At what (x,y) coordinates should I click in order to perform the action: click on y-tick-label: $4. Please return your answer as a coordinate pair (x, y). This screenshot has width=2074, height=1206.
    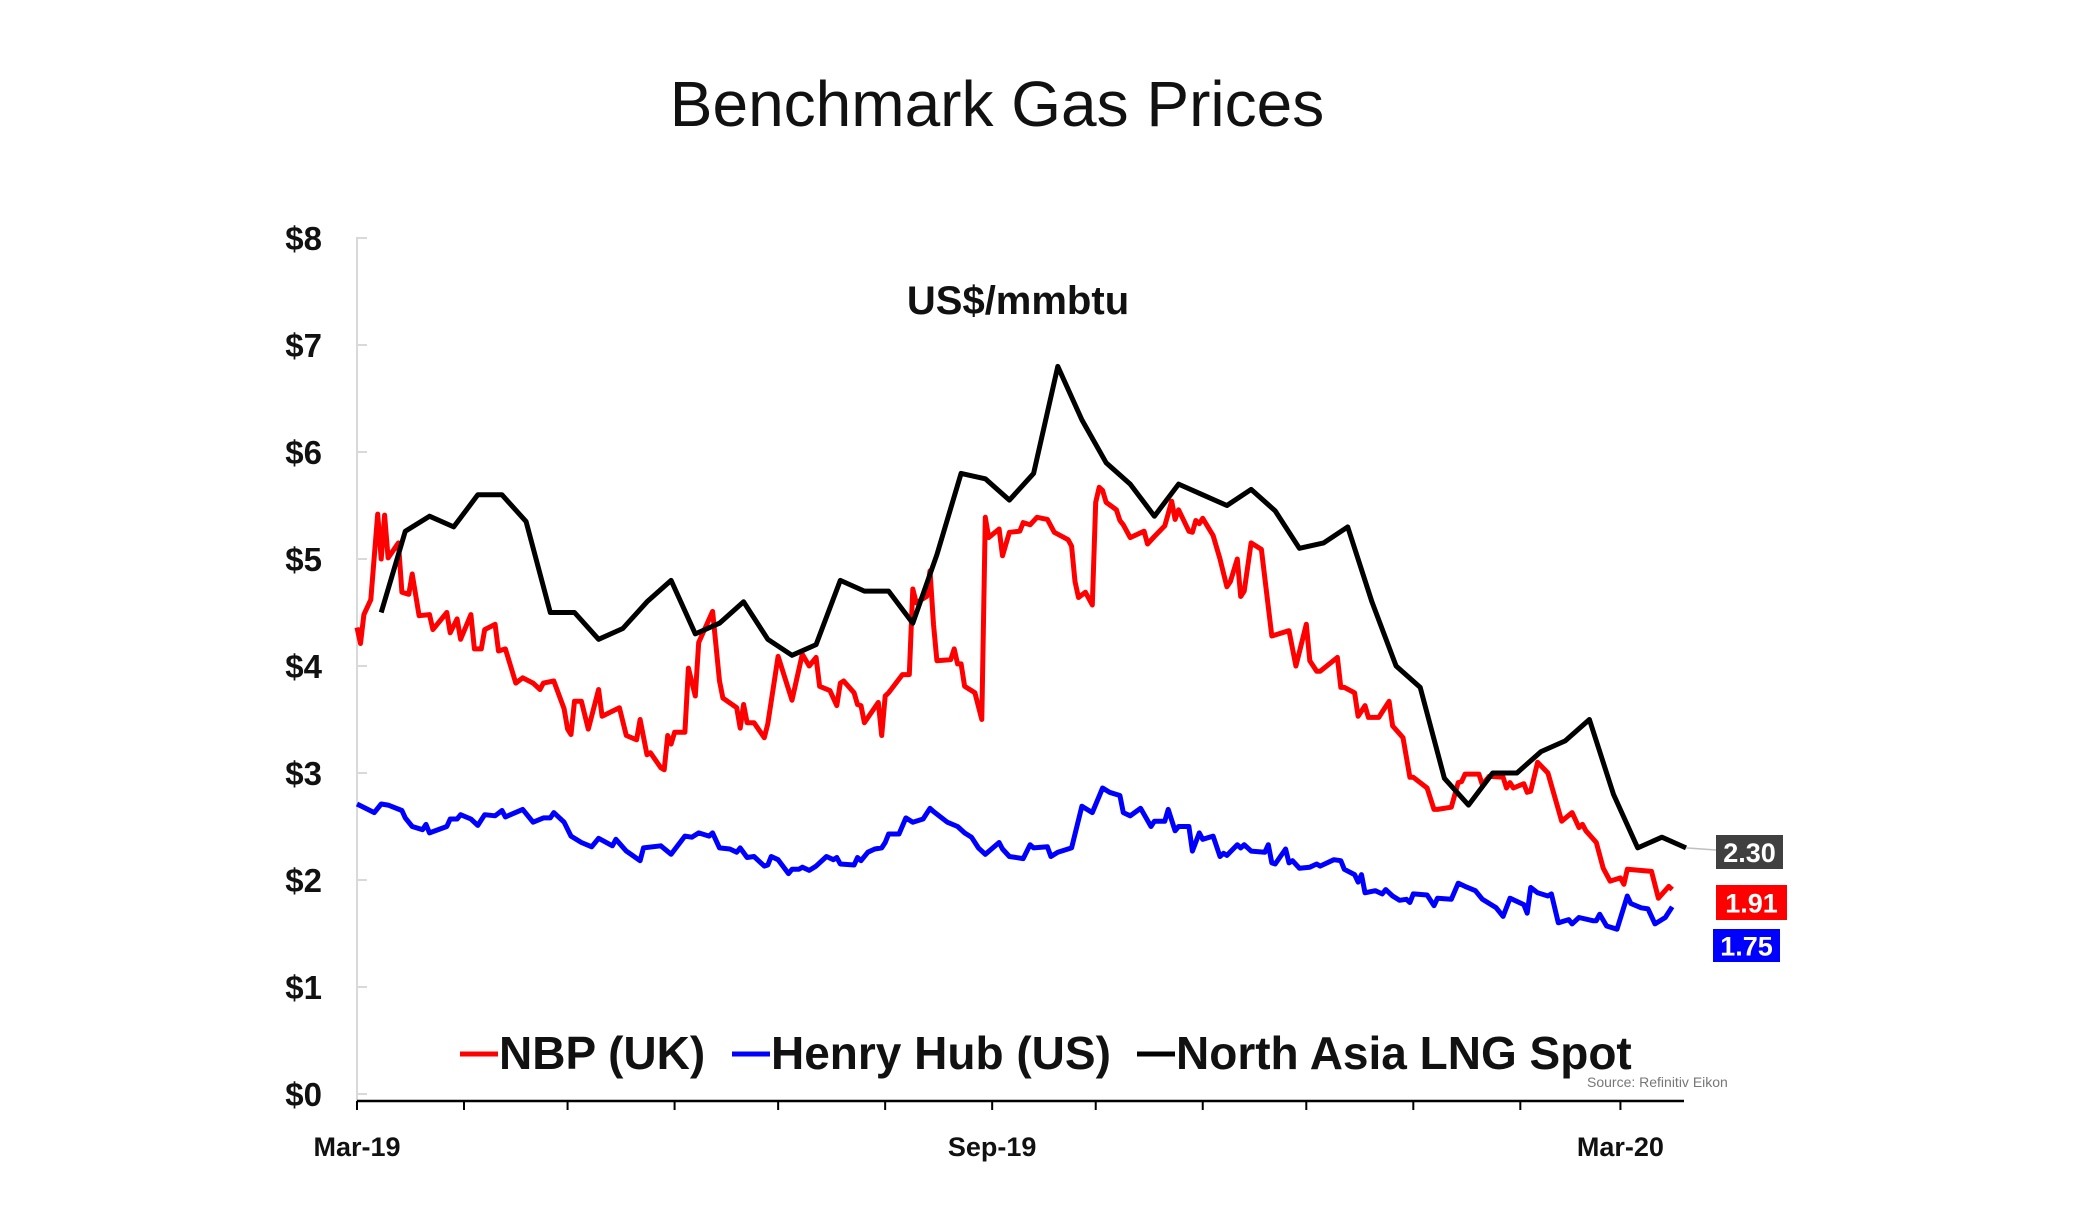
    Looking at the image, I should click on (303, 666).